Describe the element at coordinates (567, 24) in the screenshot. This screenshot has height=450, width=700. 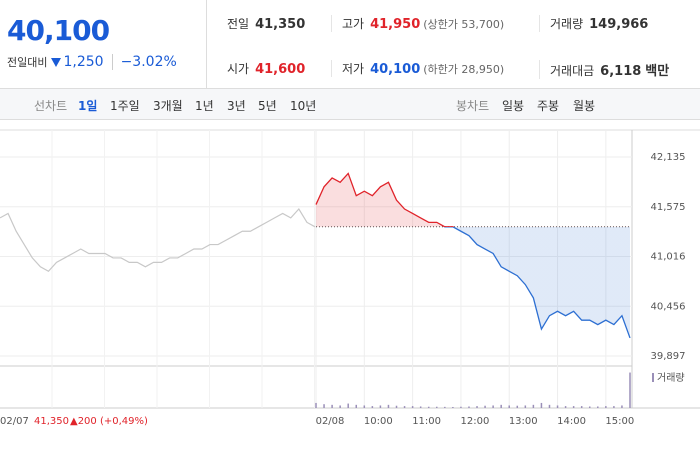
I see `stat-label: 거래량` at that location.